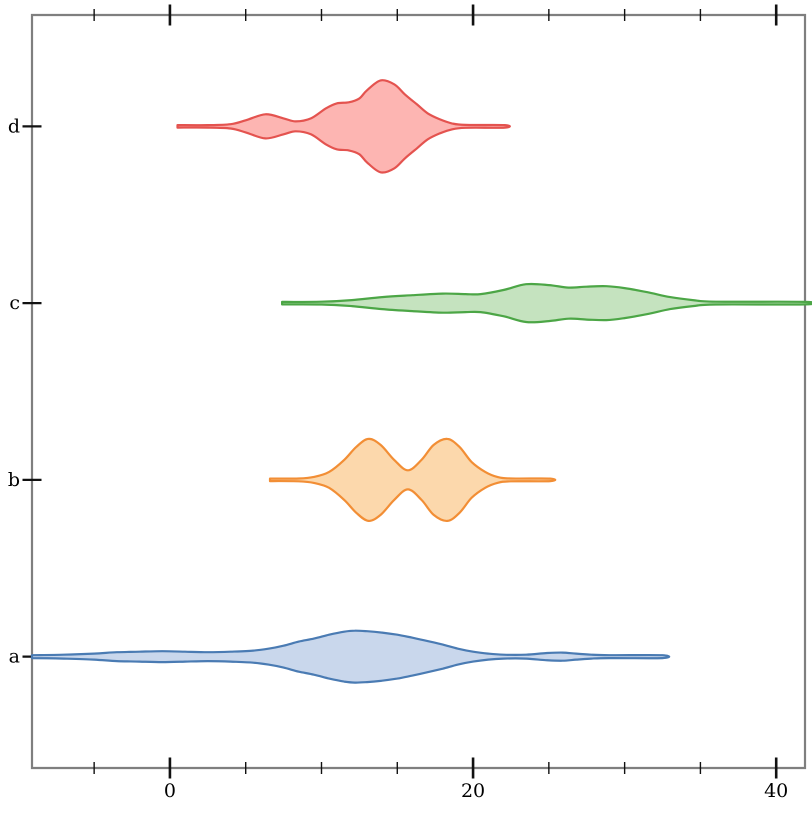  Describe the element at coordinates (473, 791) in the screenshot. I see `x-tick-label: 20` at that location.